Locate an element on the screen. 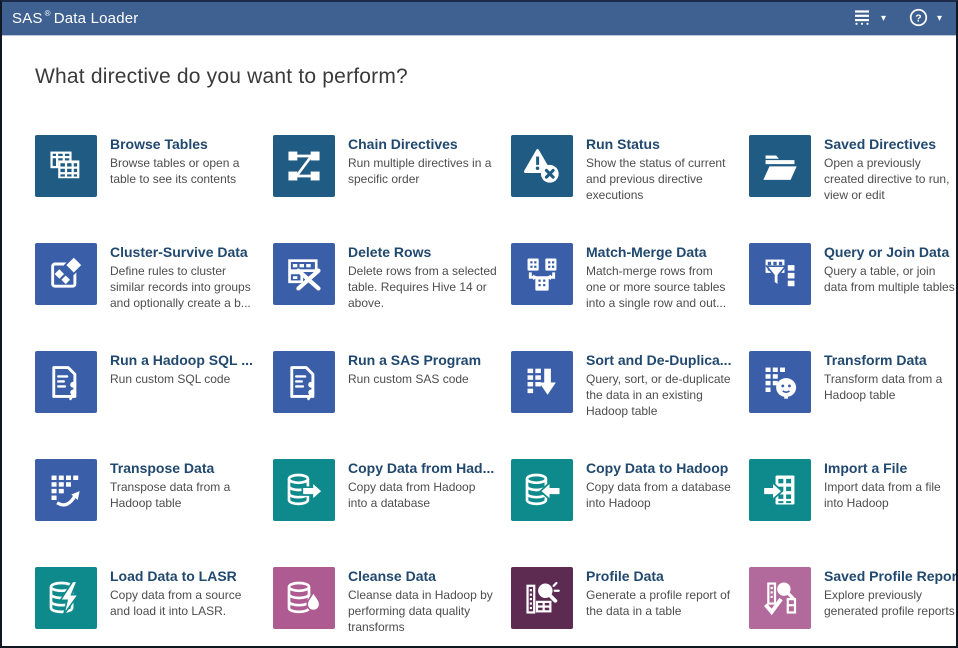 The image size is (958, 648). copy-from-hadoop-icon is located at coordinates (304, 490).